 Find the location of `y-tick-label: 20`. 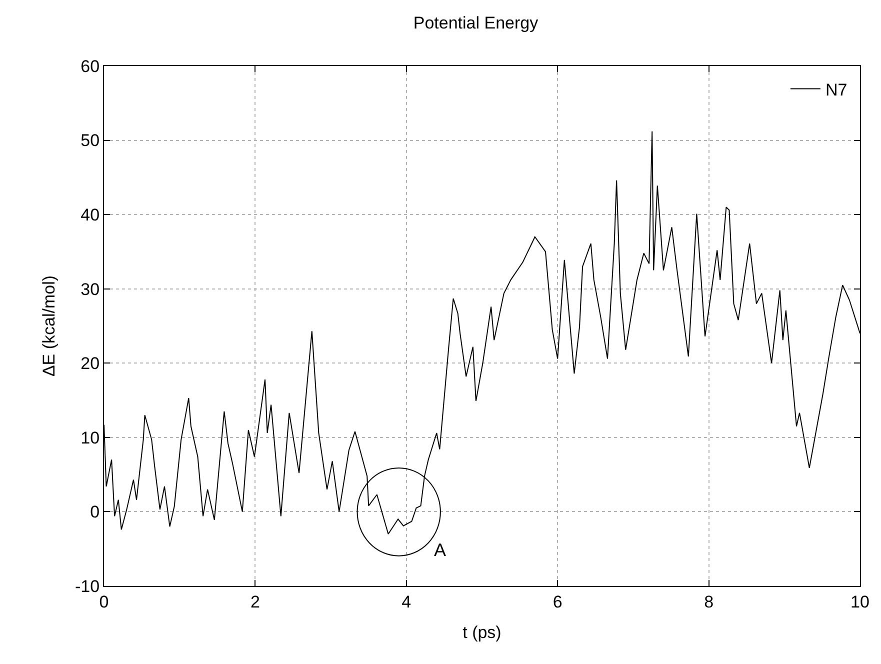

y-tick-label: 20 is located at coordinates (90, 364).